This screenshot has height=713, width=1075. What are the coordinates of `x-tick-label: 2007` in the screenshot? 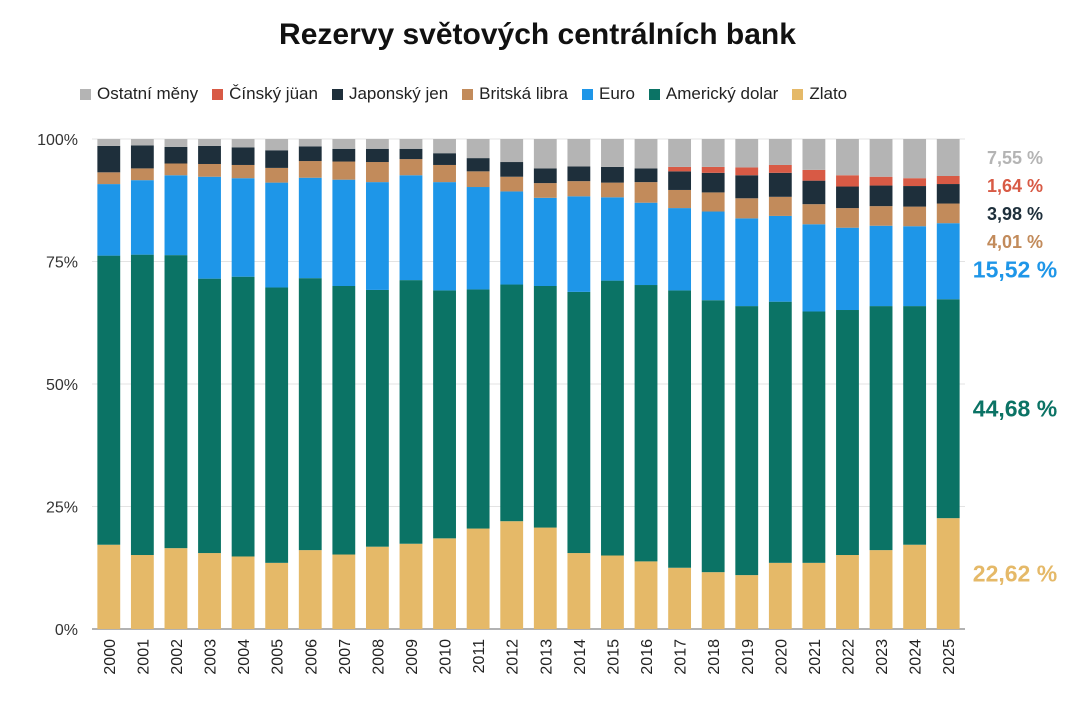 It's located at (345, 657).